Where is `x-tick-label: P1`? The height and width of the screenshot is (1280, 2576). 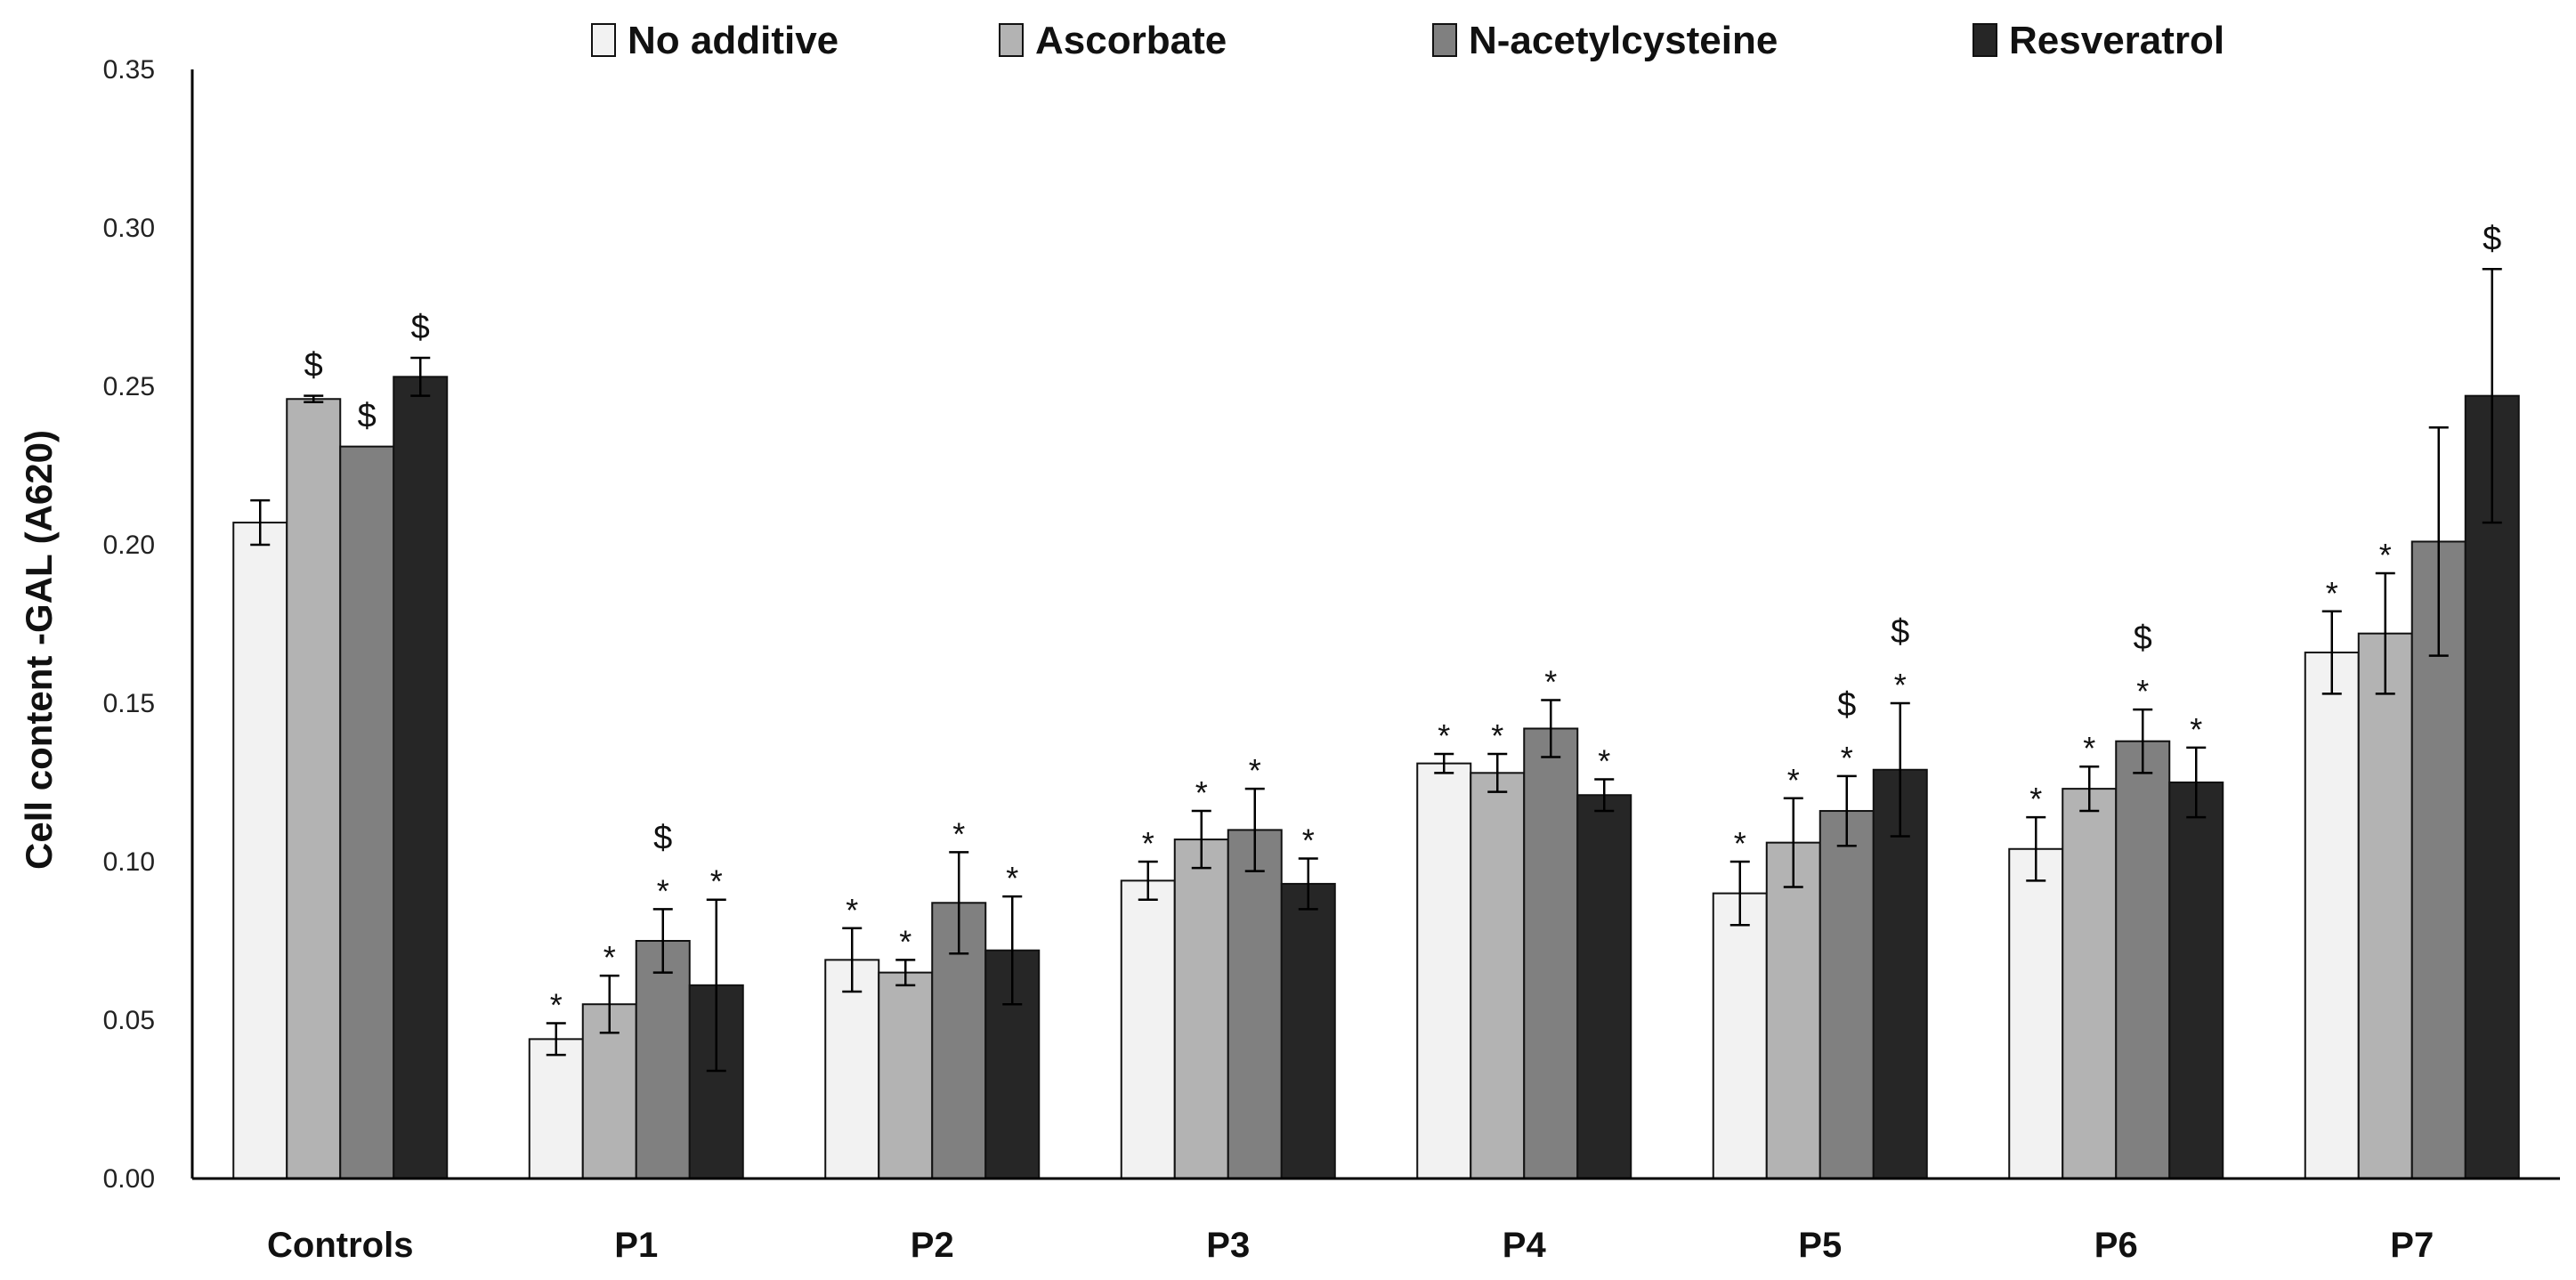
x-tick-label: P1 is located at coordinates (636, 1246).